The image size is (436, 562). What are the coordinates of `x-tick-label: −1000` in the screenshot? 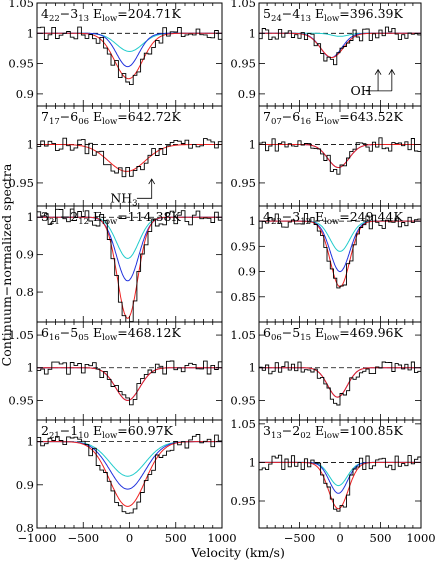 It's located at (37, 538).